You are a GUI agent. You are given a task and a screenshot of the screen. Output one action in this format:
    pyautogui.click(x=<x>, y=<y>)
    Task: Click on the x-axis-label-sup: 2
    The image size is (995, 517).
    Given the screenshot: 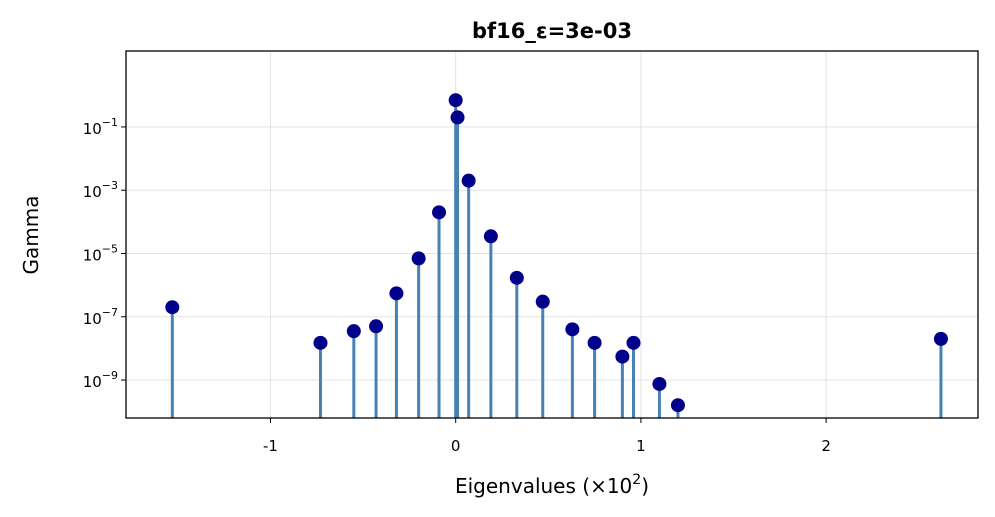 What is the action you would take?
    pyautogui.click(x=636, y=480)
    